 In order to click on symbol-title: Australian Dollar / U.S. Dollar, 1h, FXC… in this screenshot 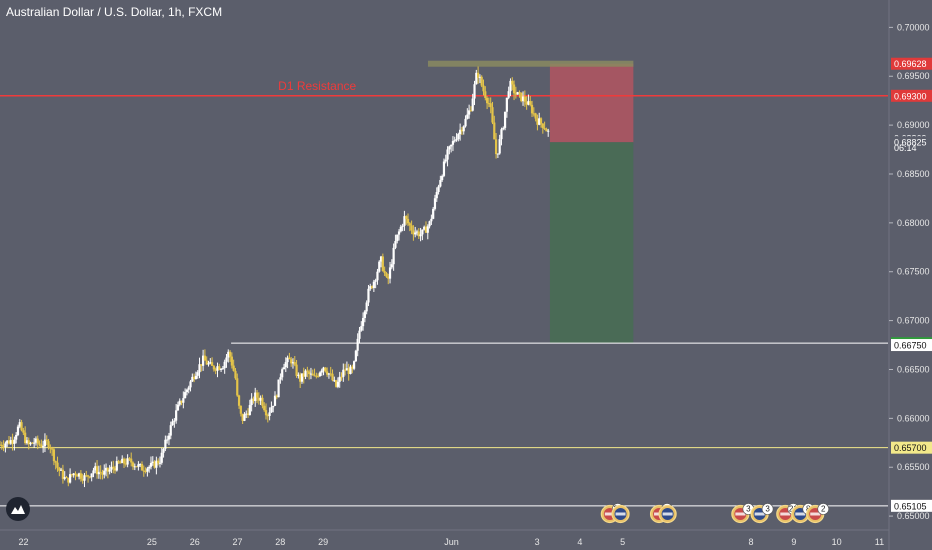, I will do `click(114, 12)`.